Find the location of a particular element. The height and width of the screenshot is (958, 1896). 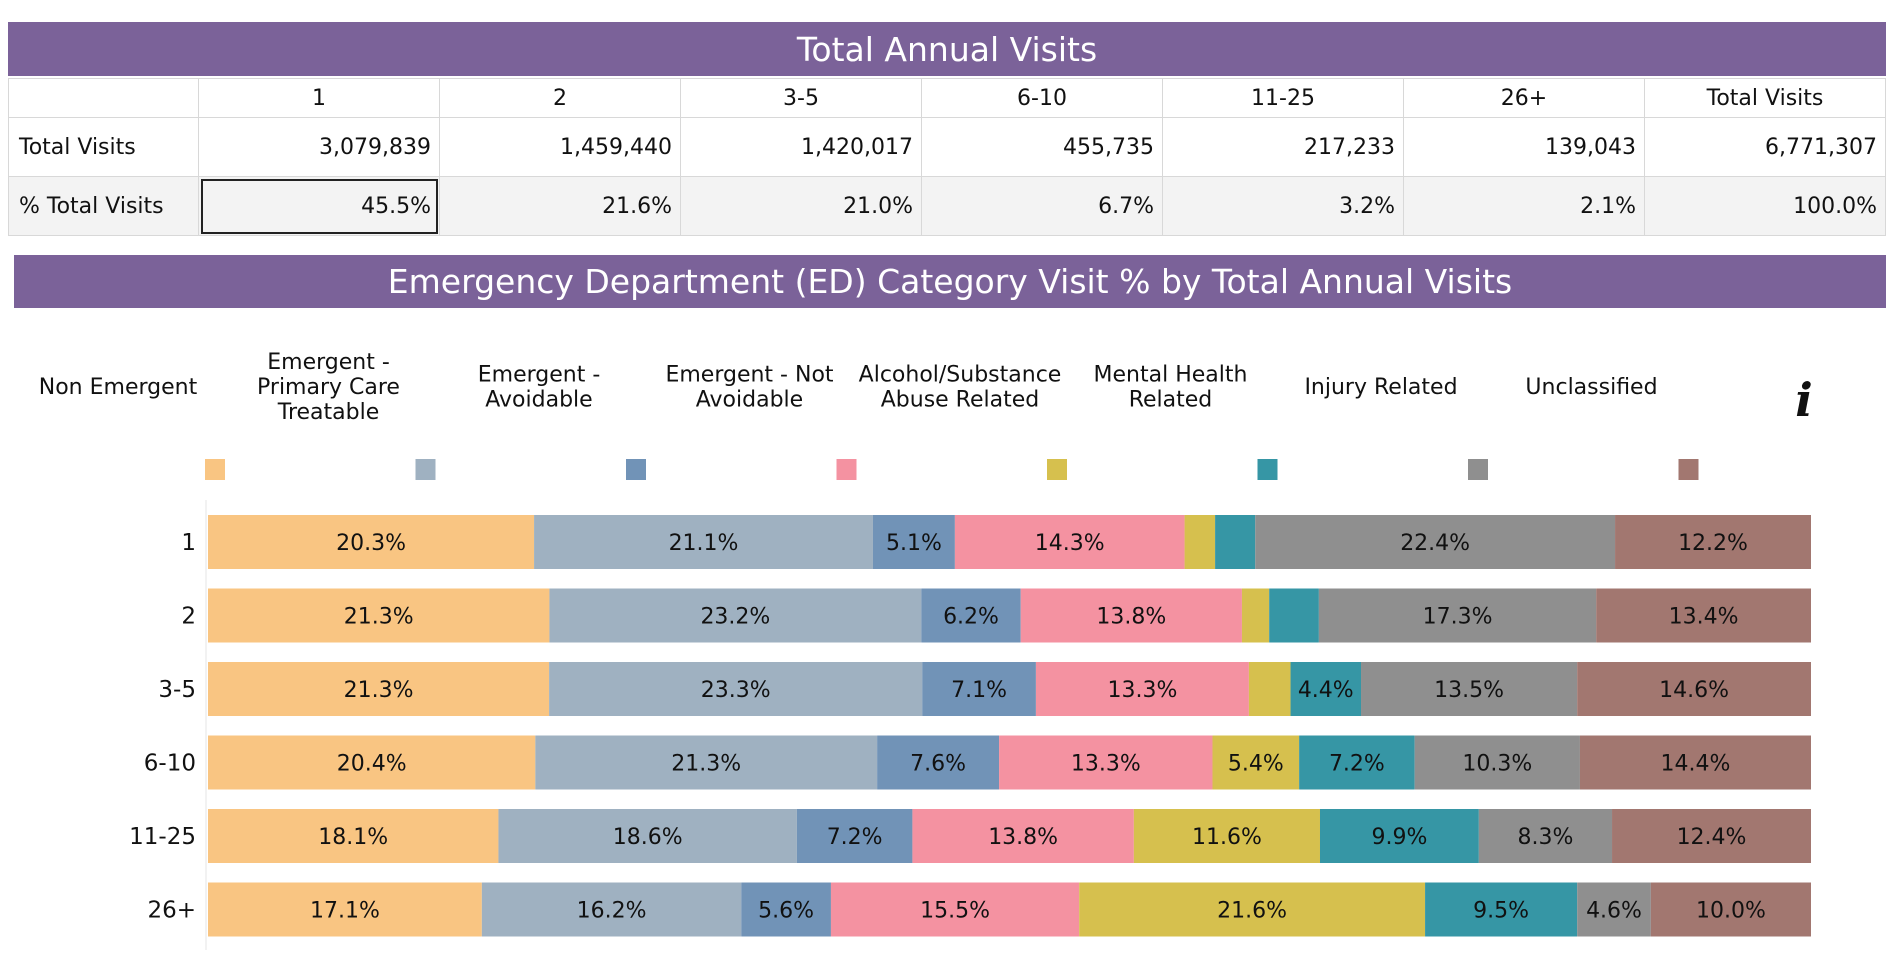

table-cell: 21.6% is located at coordinates (560, 206).